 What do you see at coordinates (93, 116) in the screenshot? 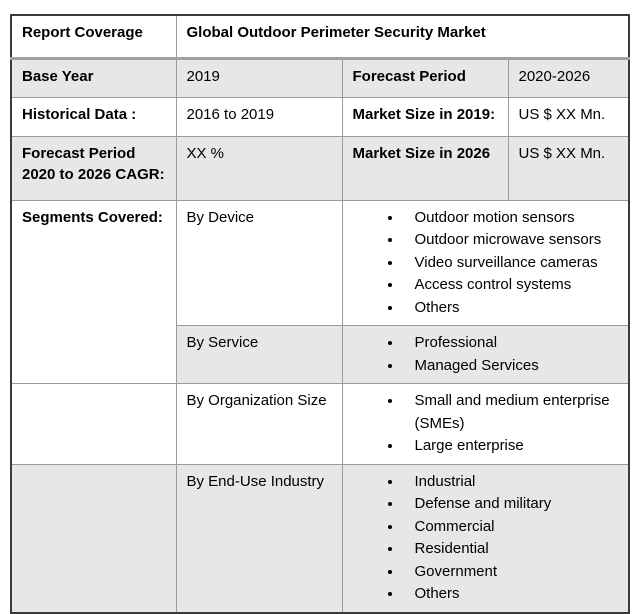
I see `historical-data-label: Historical Data :` at bounding box center [93, 116].